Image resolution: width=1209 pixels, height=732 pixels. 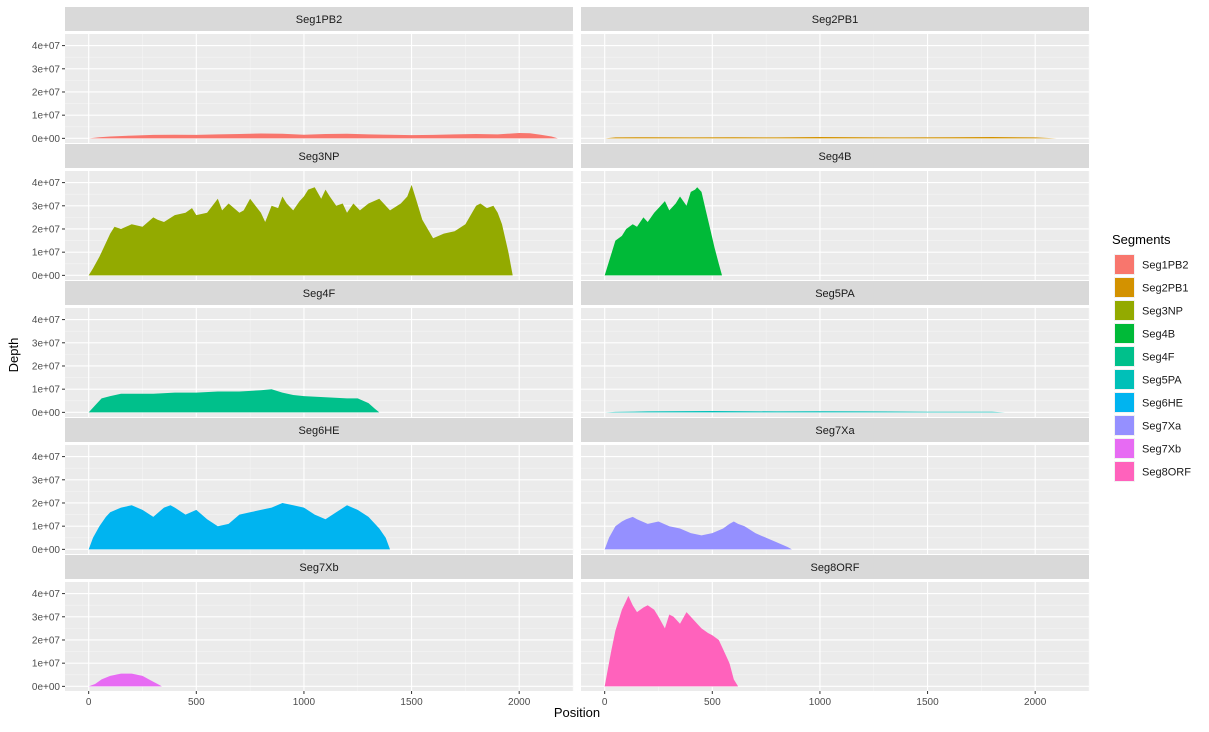 I want to click on facet-strip-label: Seg7Xa, so click(x=835, y=431).